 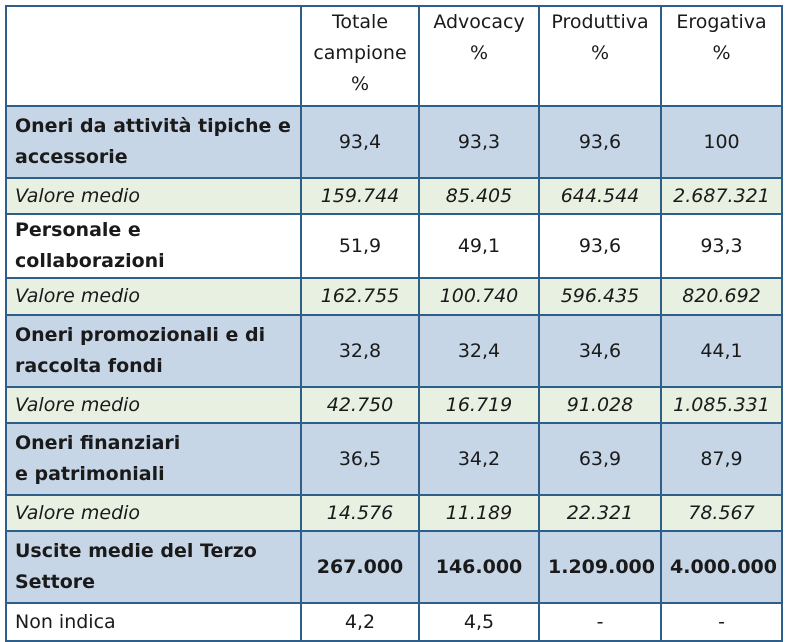 I want to click on header-text: campione, so click(x=360, y=53).